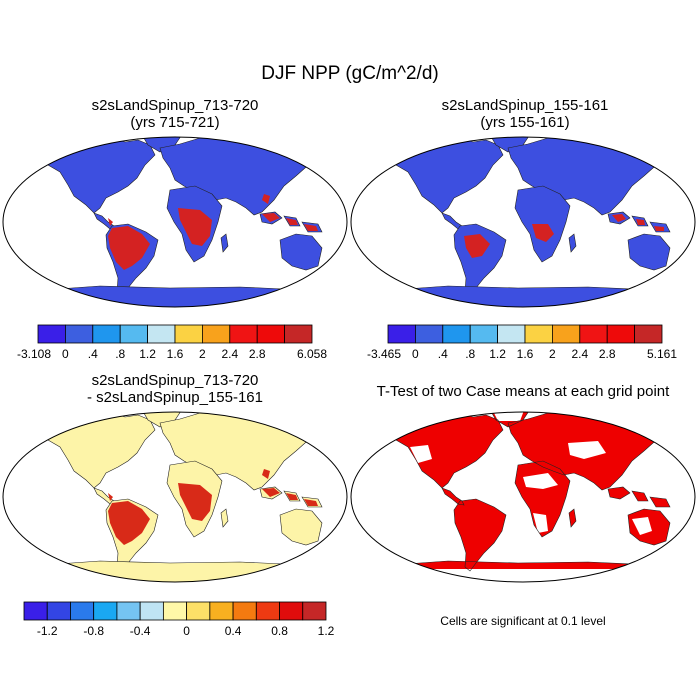  What do you see at coordinates (175, 105) in the screenshot?
I see `panel-1-title-line1: s2sLandSpinup_713-720` at bounding box center [175, 105].